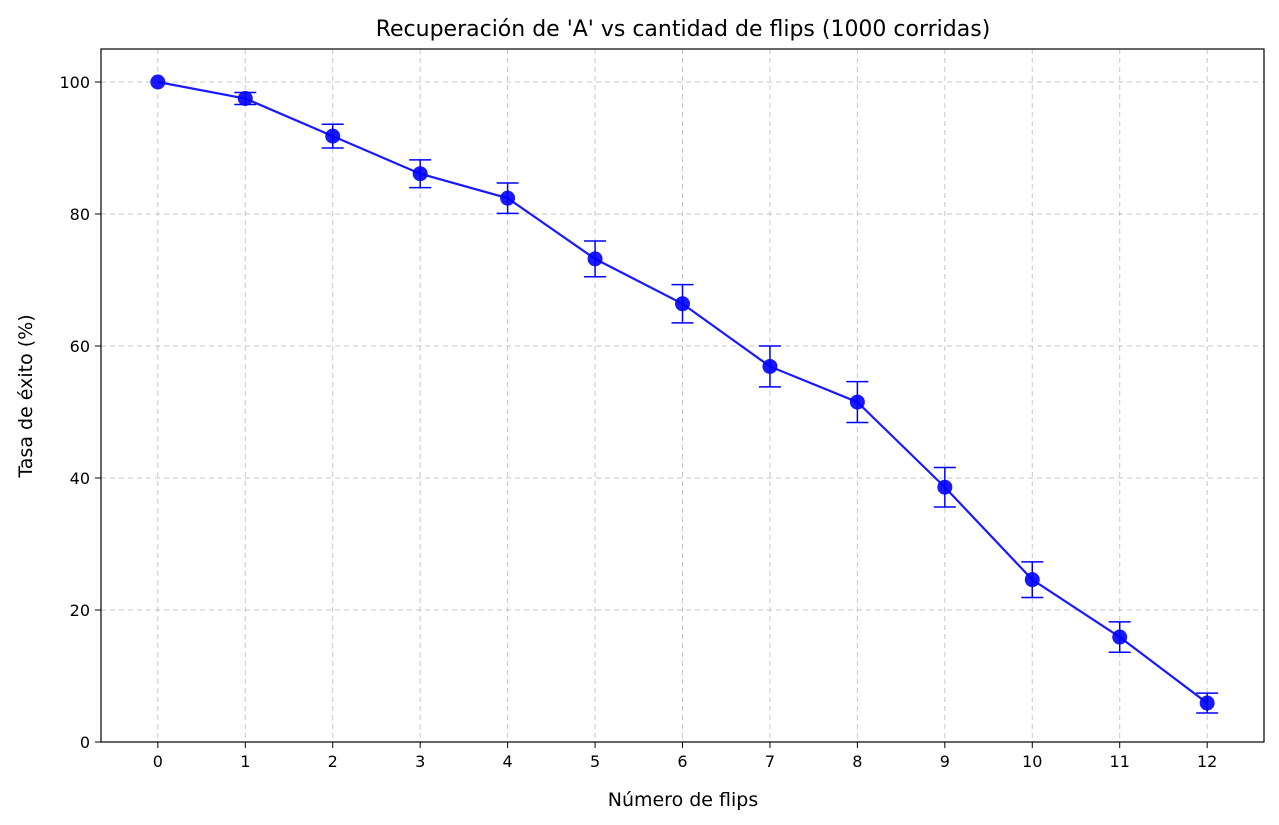  Describe the element at coordinates (857, 761) in the screenshot. I see `x-tick-label: 8` at that location.